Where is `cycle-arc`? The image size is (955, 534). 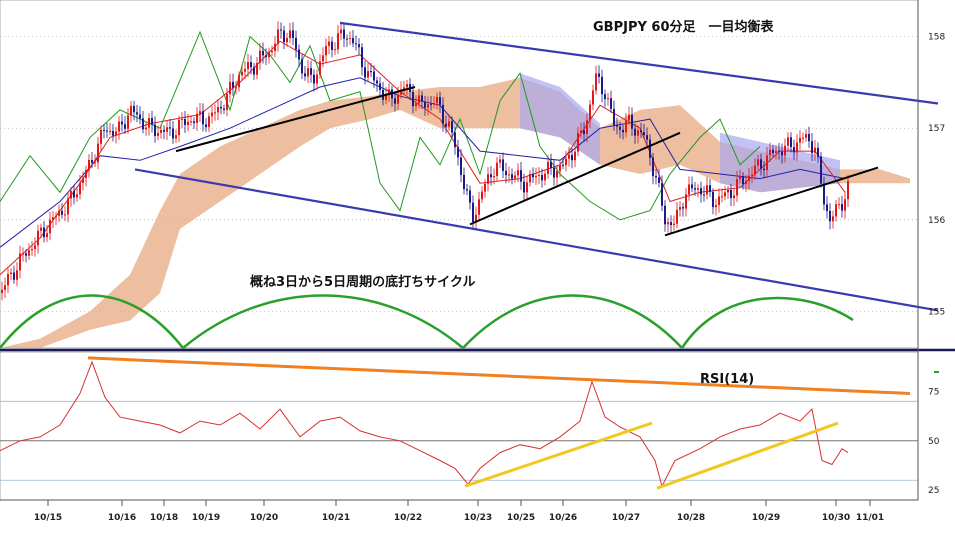 cycle-arc is located at coordinates (572, 321).